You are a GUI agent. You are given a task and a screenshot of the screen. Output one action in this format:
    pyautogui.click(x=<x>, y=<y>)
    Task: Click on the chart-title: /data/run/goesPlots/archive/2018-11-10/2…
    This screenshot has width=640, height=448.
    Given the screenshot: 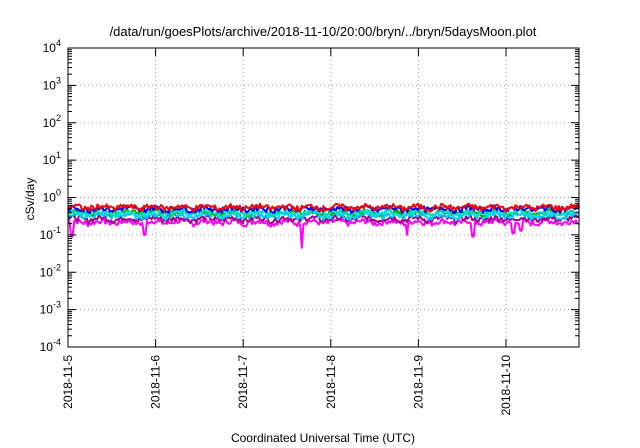 What is the action you would take?
    pyautogui.click(x=323, y=31)
    